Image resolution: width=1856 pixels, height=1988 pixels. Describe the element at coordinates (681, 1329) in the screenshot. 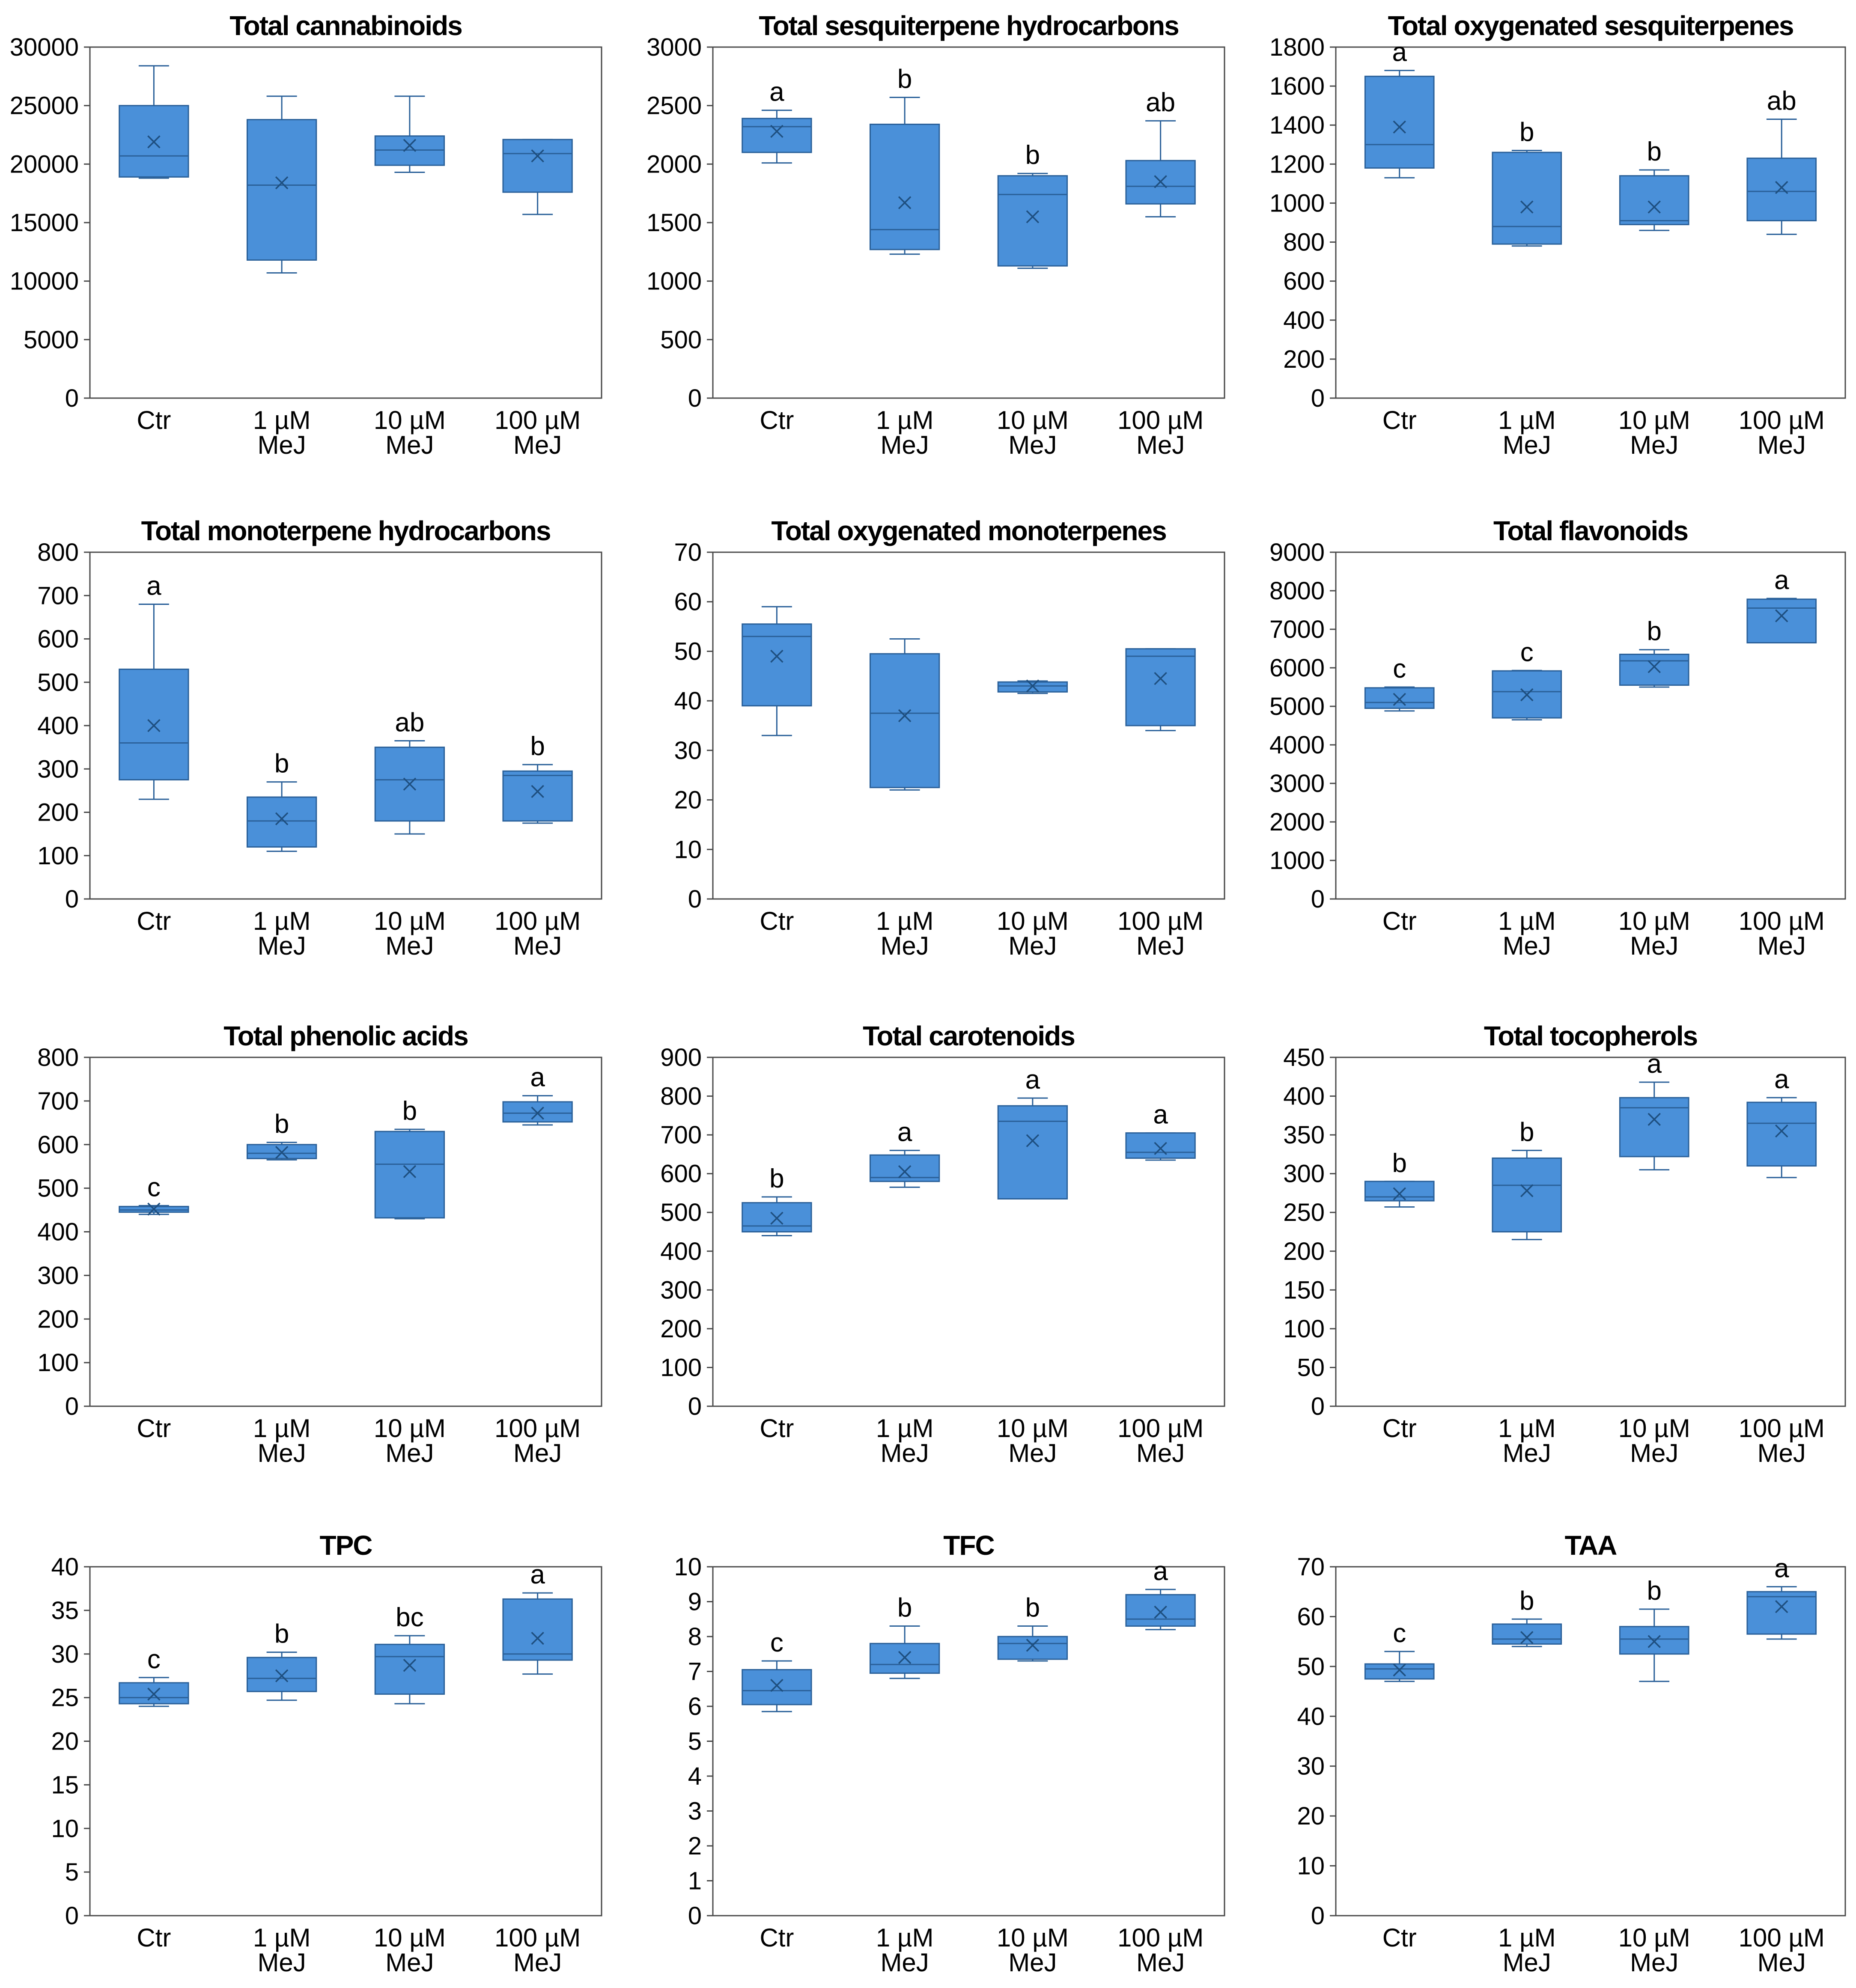

I see `y-tick-label: 200` at that location.